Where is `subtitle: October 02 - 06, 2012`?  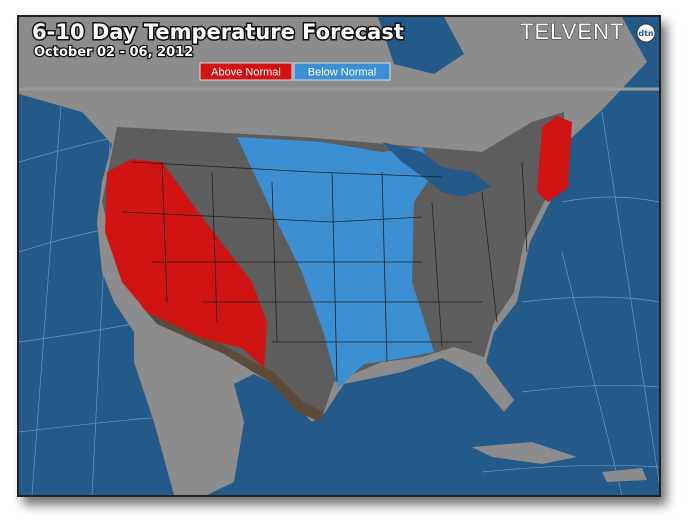
subtitle: October 02 - 06, 2012 is located at coordinates (113, 52).